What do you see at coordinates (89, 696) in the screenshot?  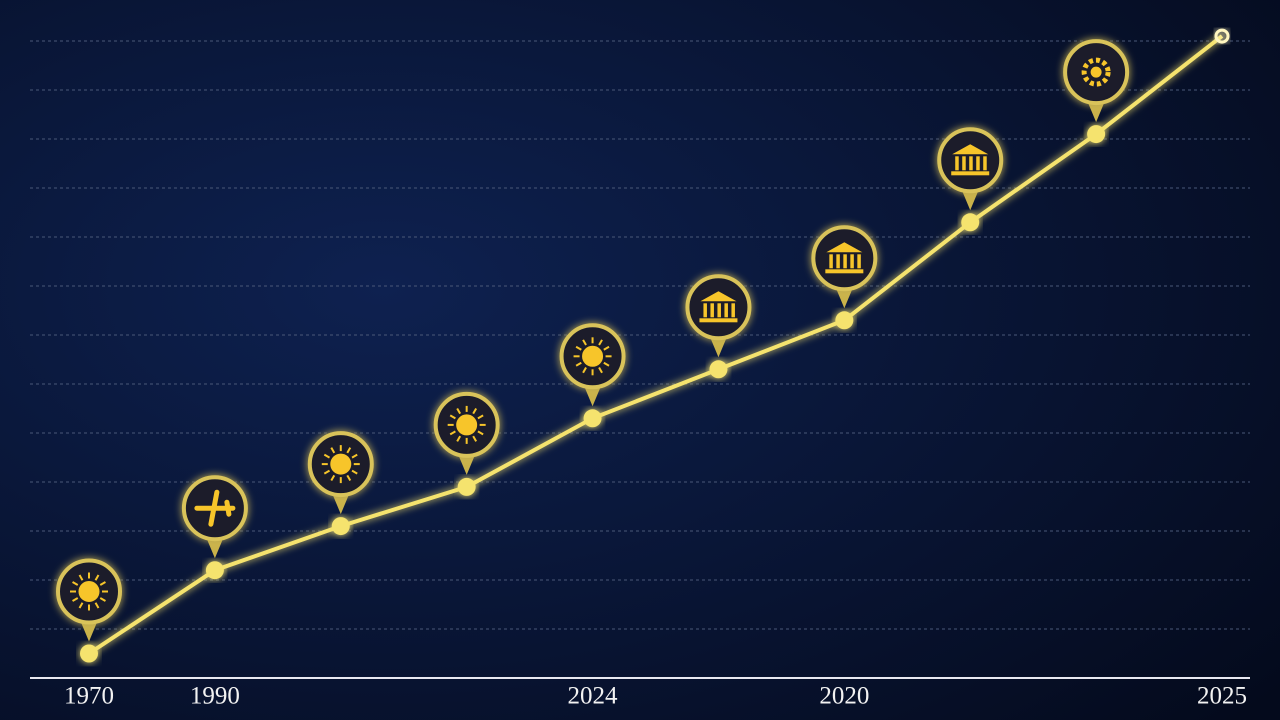 I see `x-tick-label: 1970` at bounding box center [89, 696].